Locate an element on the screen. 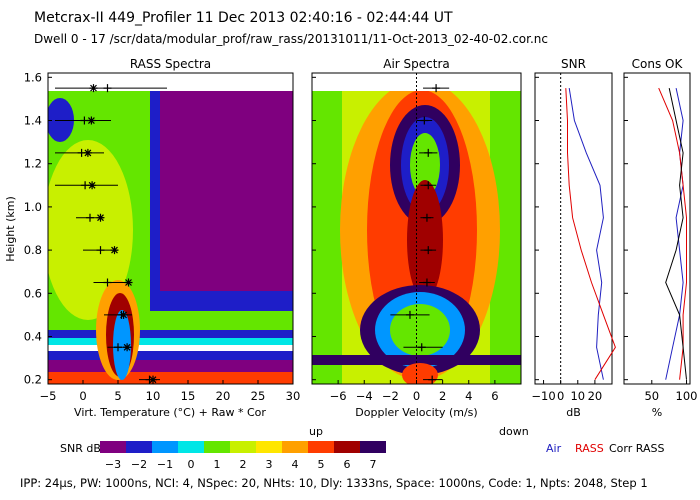 The image size is (700, 500). colorbar-tick: −1 is located at coordinates (165, 464).